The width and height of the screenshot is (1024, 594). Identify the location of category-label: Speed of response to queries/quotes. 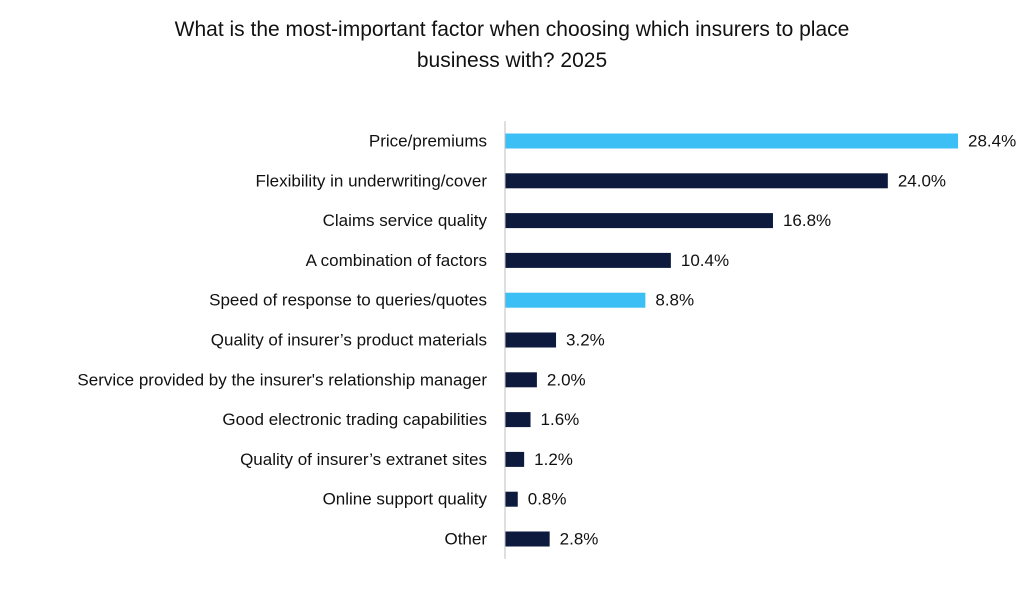
(348, 300).